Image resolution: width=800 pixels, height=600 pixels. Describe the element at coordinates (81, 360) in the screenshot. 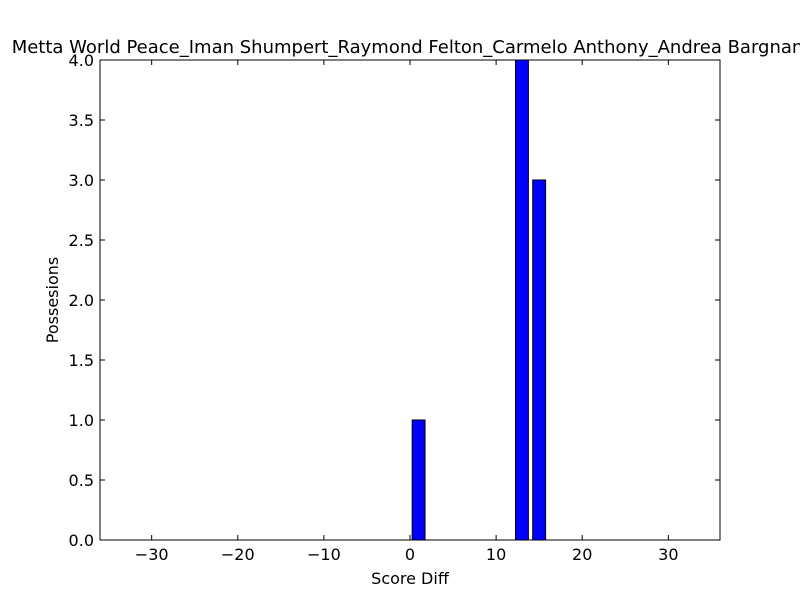

I see `y-tick-label: 1.5` at that location.